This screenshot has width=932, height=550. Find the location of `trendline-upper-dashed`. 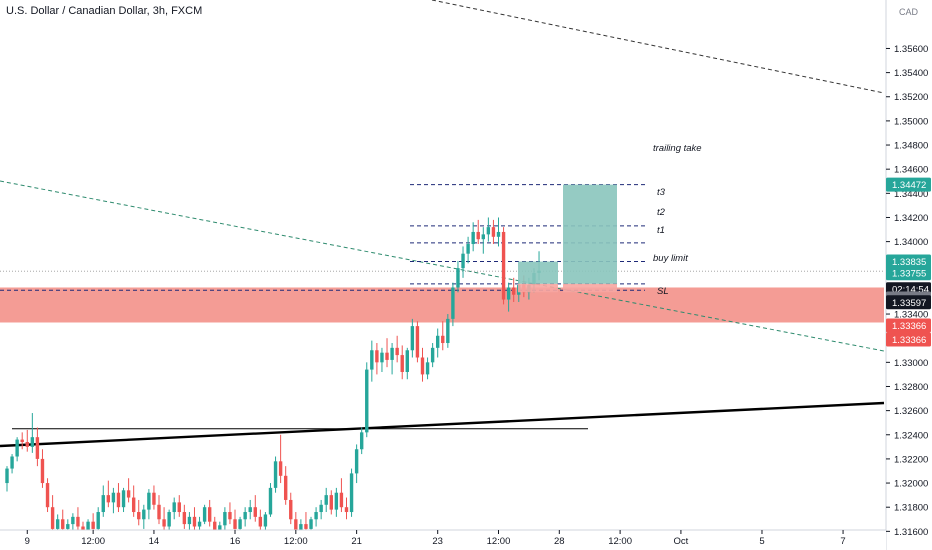

trendline-upper-dashed is located at coordinates (658, 47).